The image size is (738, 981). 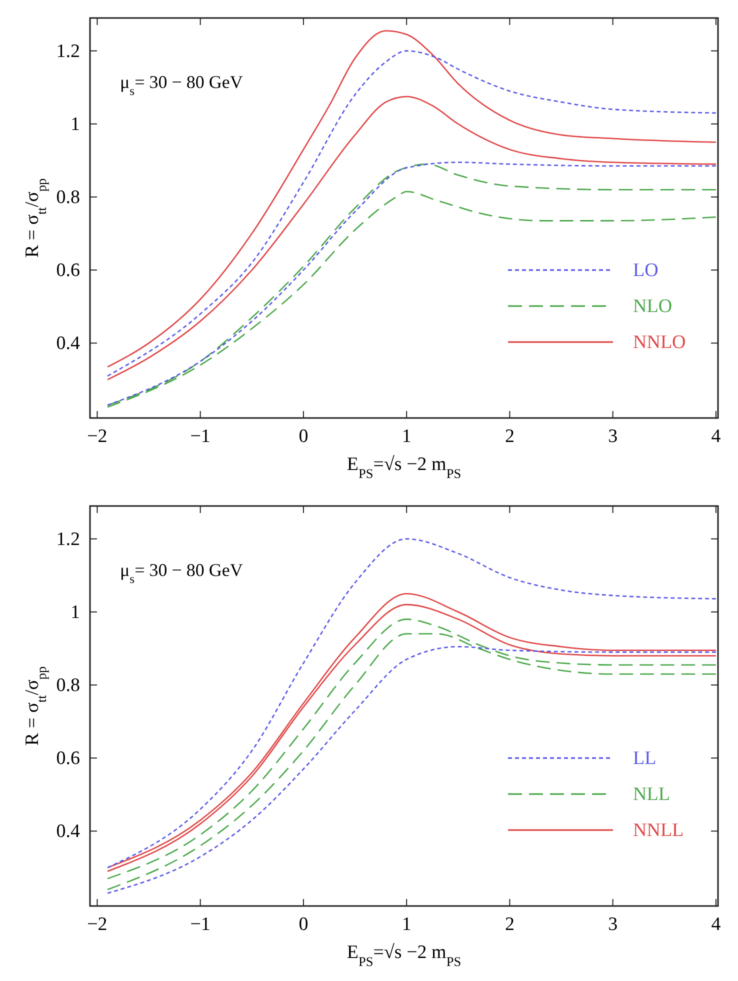 I want to click on text: NNLL, so click(x=658, y=831).